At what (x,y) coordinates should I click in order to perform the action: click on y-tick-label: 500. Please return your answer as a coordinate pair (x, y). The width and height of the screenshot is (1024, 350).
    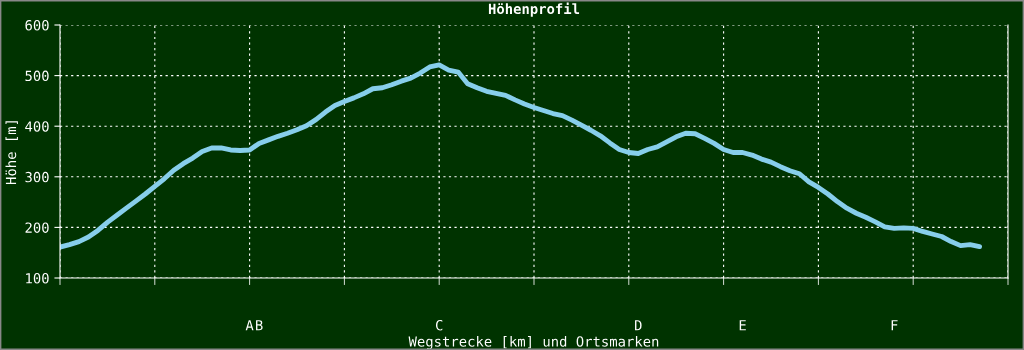
    Looking at the image, I should click on (37, 76).